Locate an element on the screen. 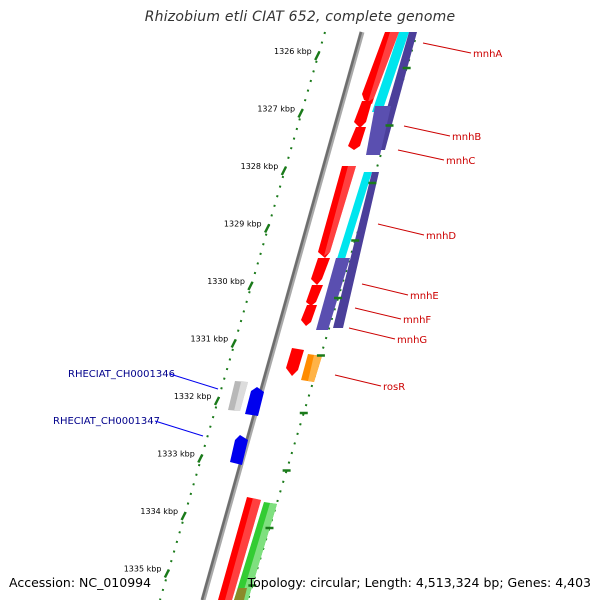  gene-mnhC is located at coordinates (357, 138).